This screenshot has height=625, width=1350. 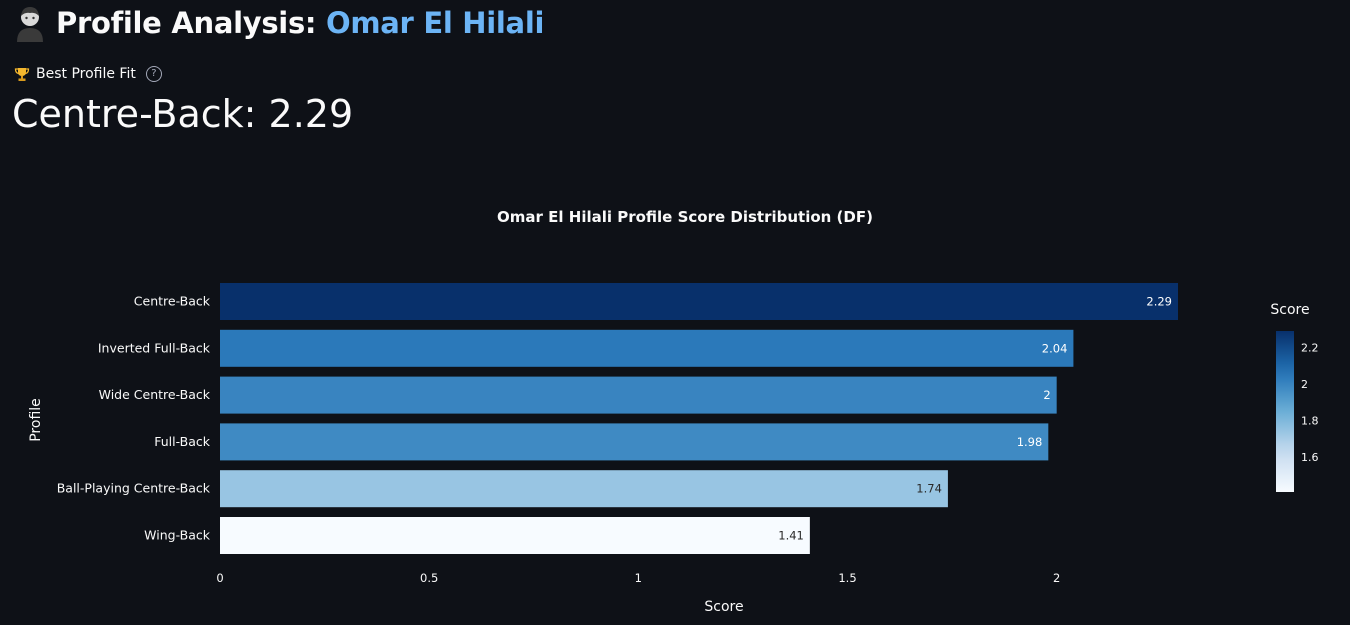 I want to click on colorbar-title: Score, so click(x=1289, y=310).